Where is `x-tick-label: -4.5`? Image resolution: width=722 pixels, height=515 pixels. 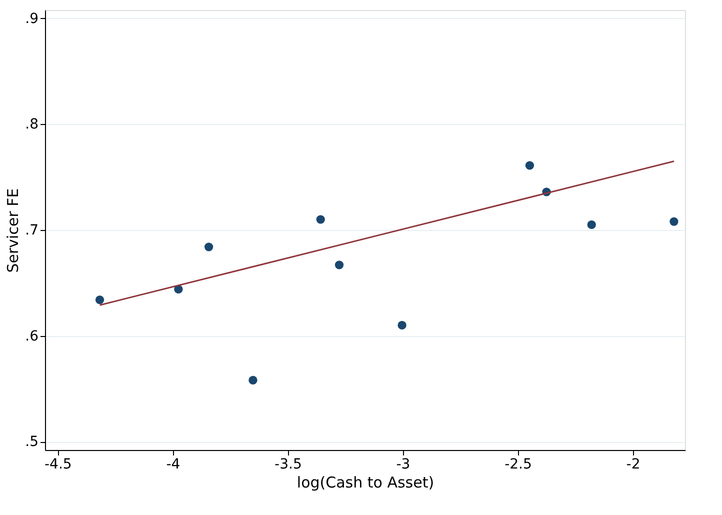 x-tick-label: -4.5 is located at coordinates (58, 464).